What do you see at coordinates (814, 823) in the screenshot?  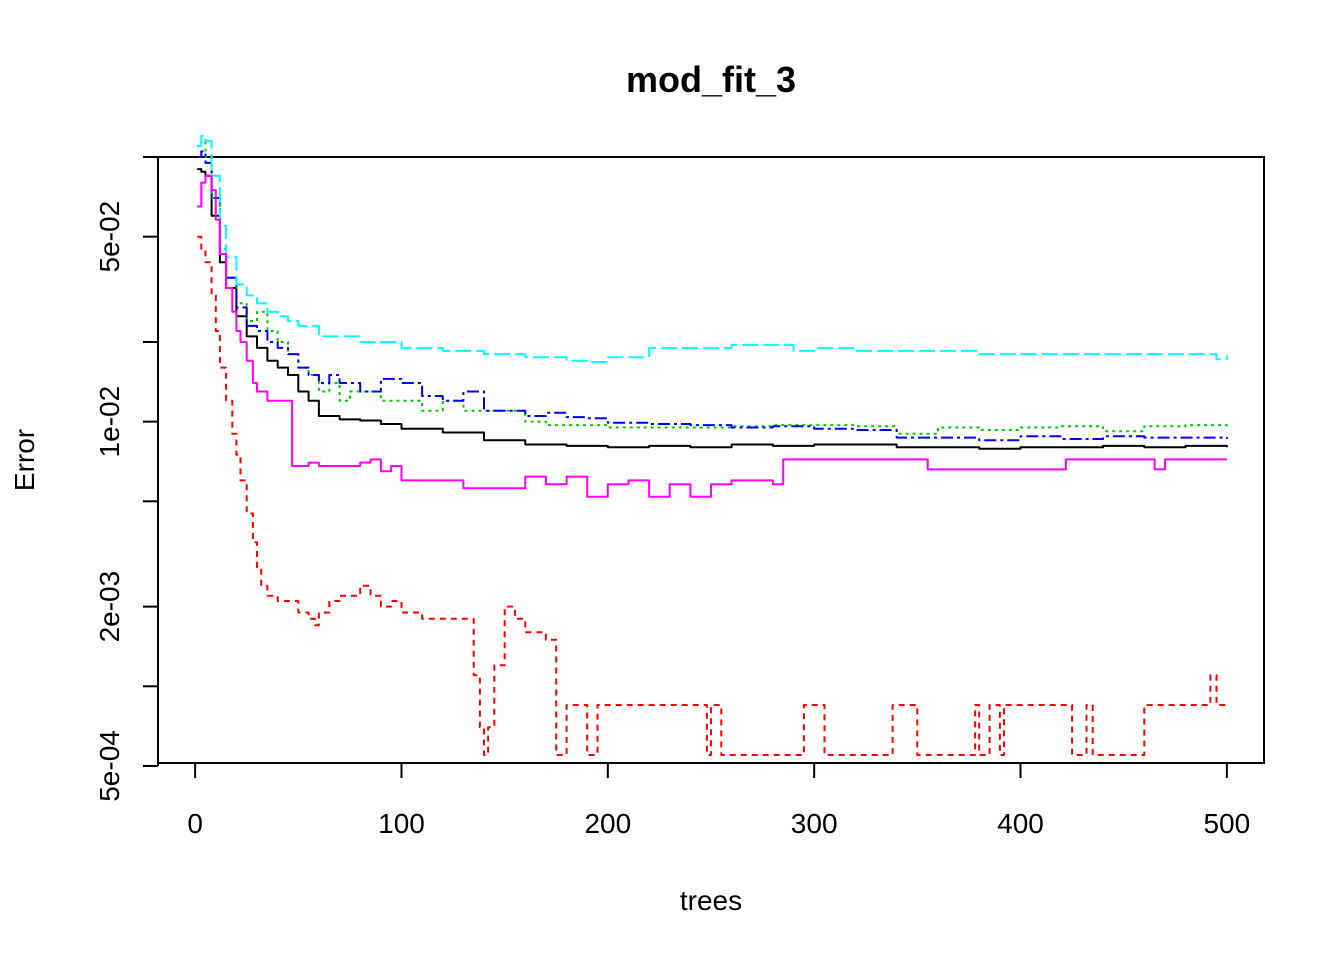 I see `x-tick-label: 300` at bounding box center [814, 823].